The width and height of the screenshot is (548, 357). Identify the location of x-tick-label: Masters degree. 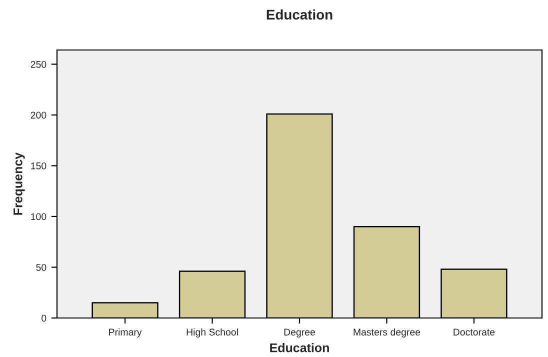
(387, 333).